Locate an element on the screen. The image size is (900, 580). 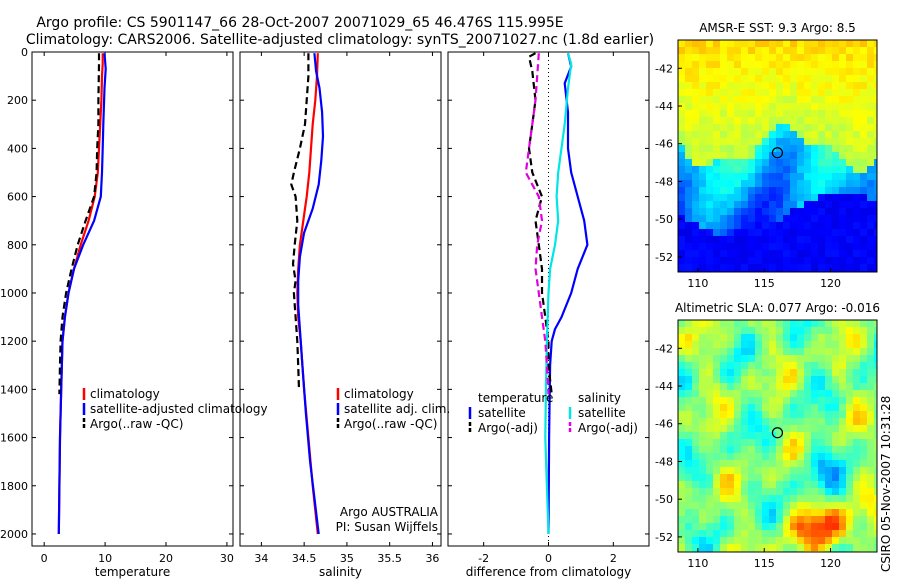
y-tick-label: 600 is located at coordinates (17, 197).